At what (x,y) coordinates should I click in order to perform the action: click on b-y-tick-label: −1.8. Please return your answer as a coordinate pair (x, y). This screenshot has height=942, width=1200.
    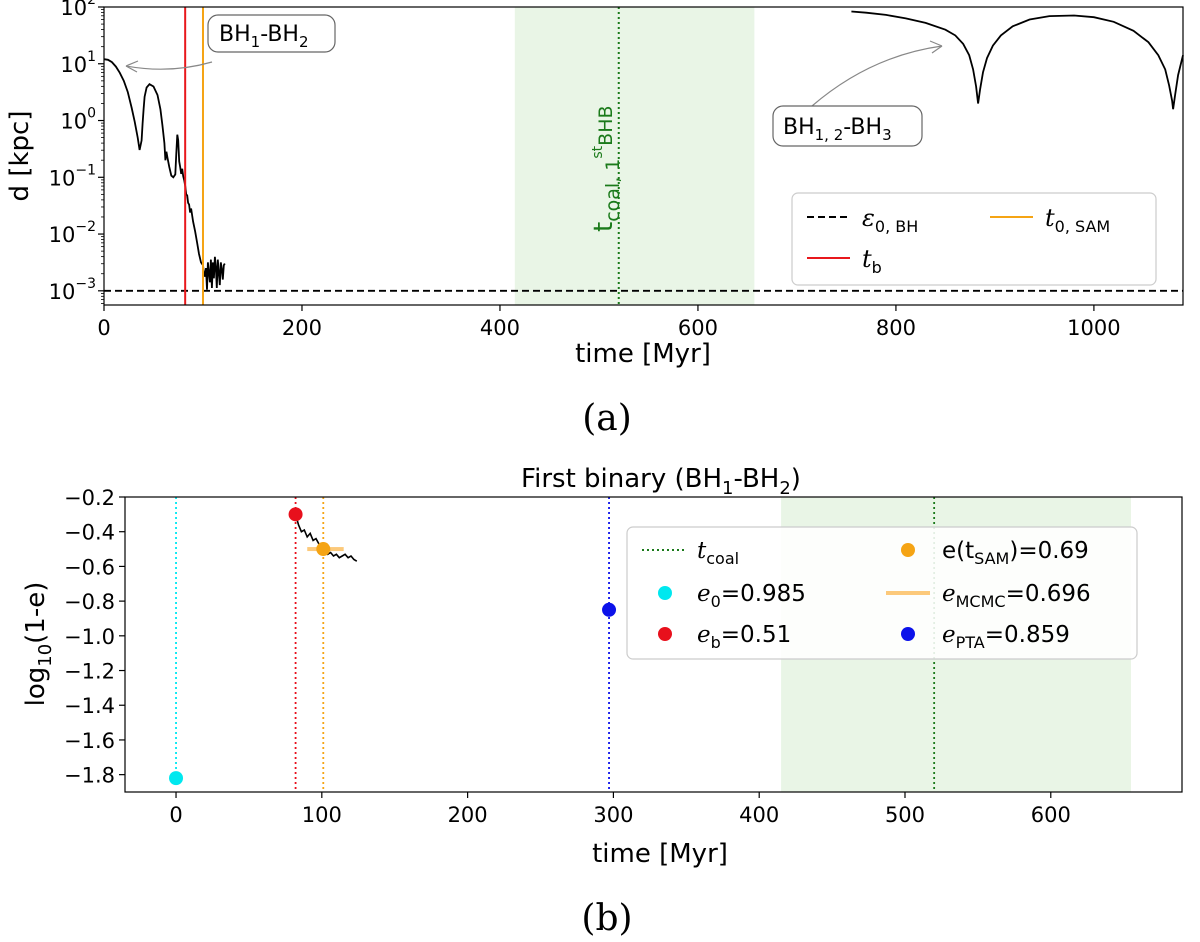
    Looking at the image, I should click on (89, 776).